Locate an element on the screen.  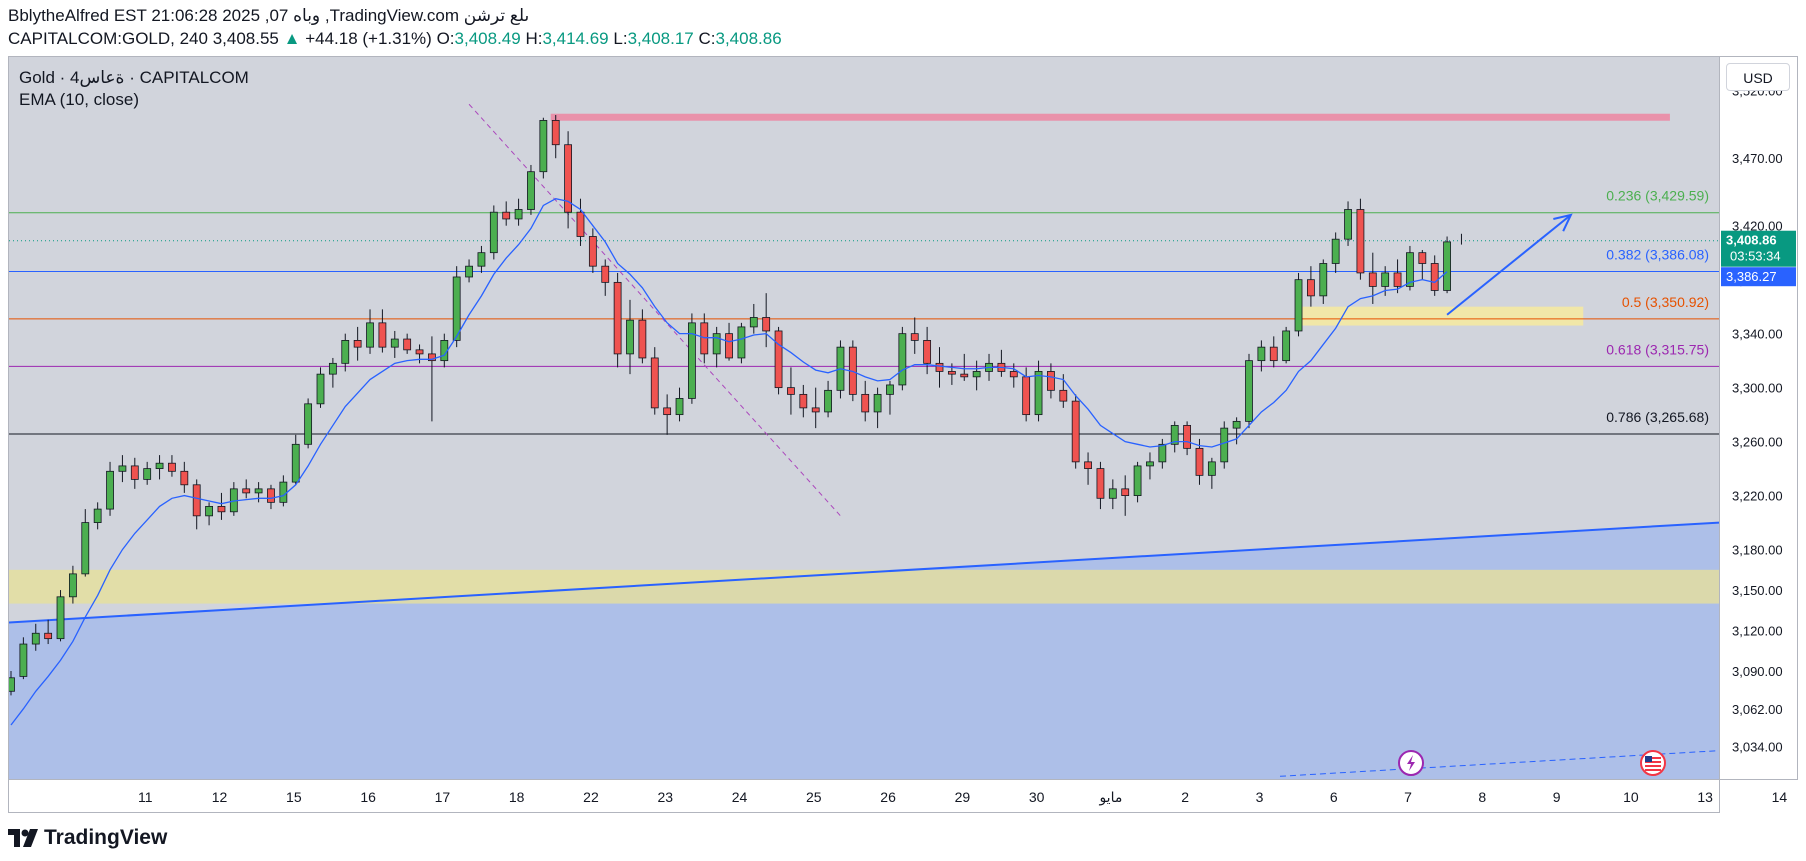
flag-canton is located at coordinates (1648, 759).